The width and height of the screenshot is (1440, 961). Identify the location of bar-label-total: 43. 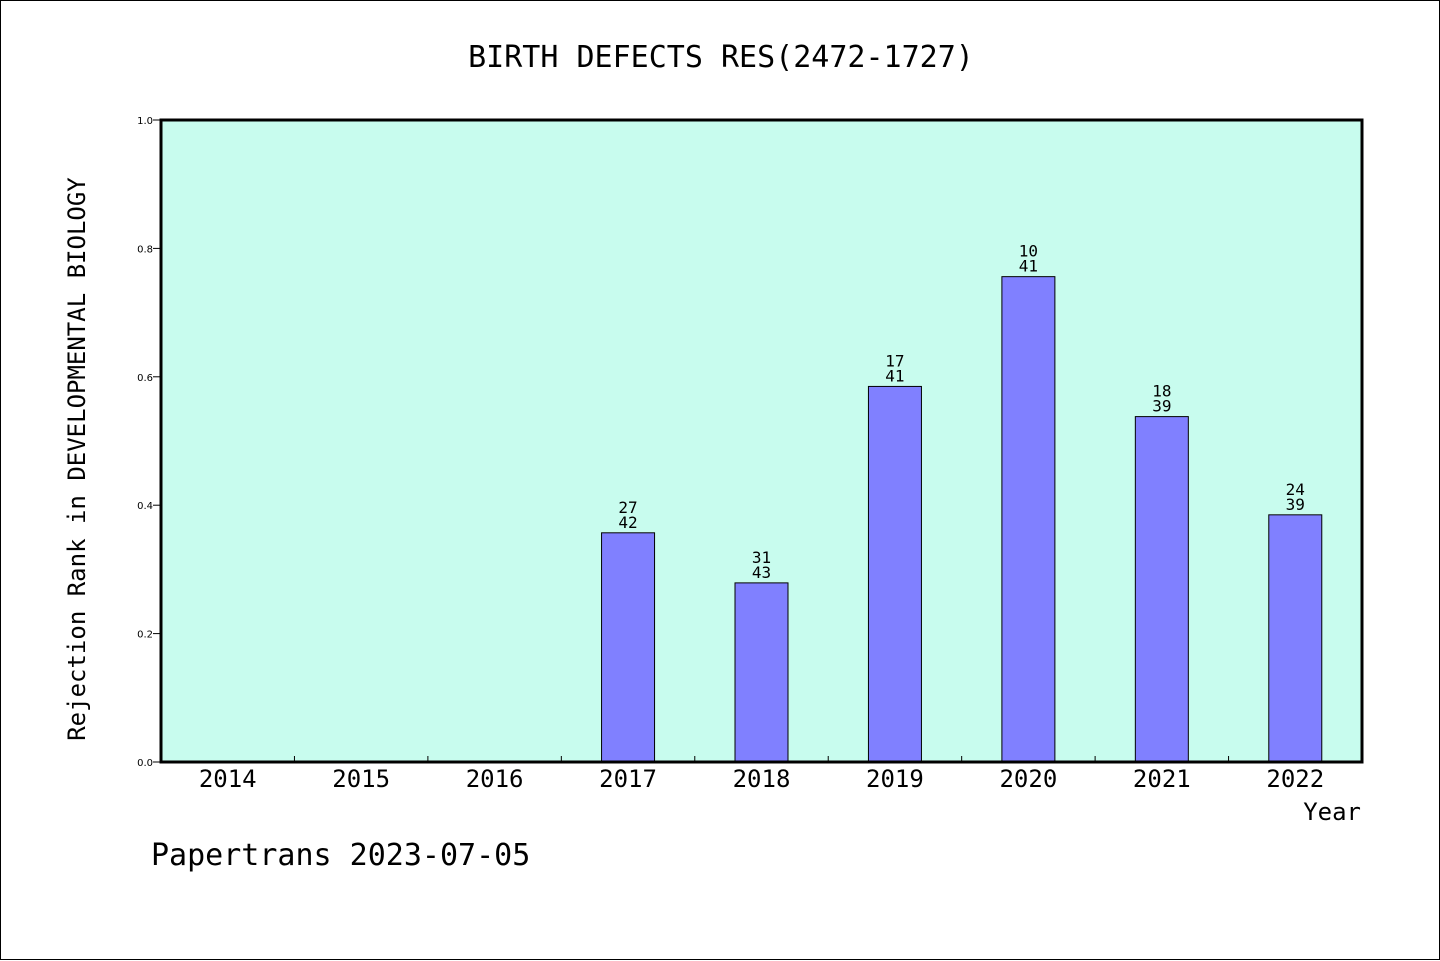
(761, 572).